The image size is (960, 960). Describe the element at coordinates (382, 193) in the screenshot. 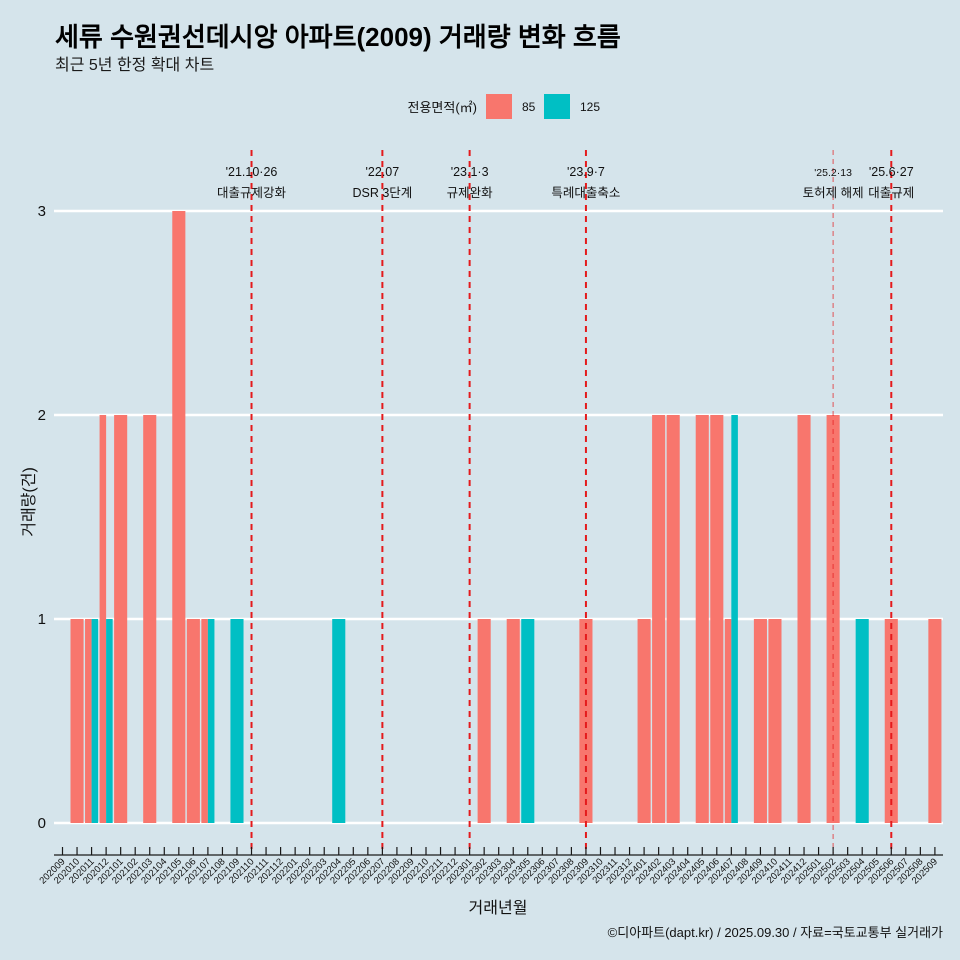

I see `event-label: DSR 3단계` at that location.